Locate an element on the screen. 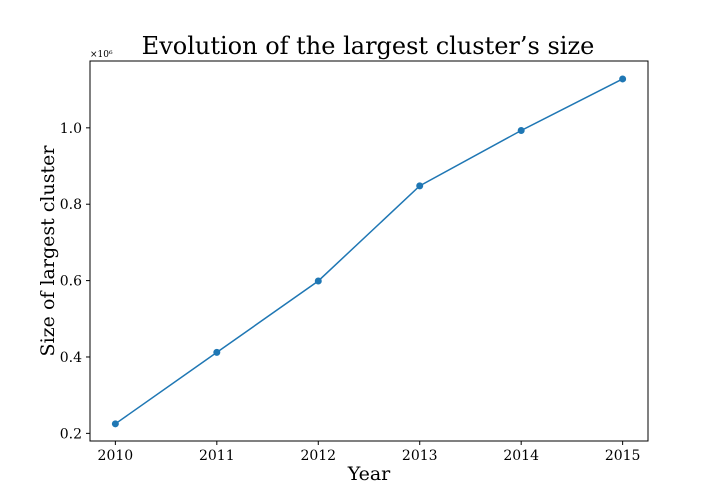 This screenshot has height=504, width=720. x-tick-label: 2013 is located at coordinates (420, 456).